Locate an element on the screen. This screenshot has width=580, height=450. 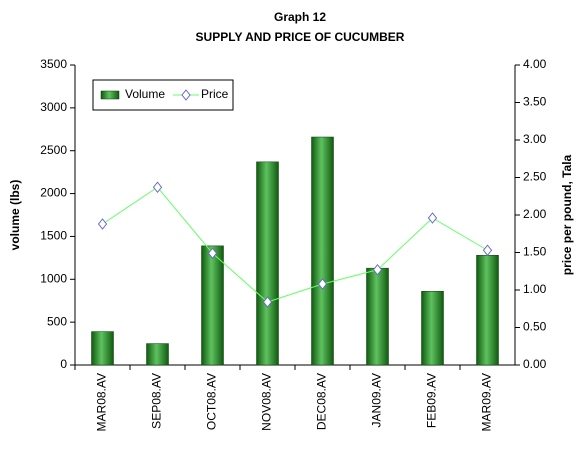
x-tick-label: MAR08.AV is located at coordinates (102, 402).